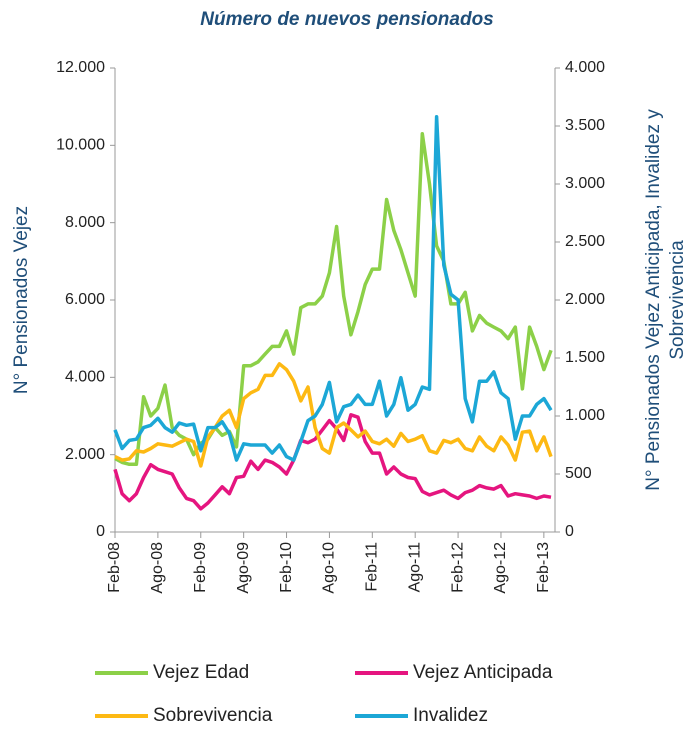 The image size is (695, 736). I want to click on x-tick-label: Ago-11, so click(414, 567).